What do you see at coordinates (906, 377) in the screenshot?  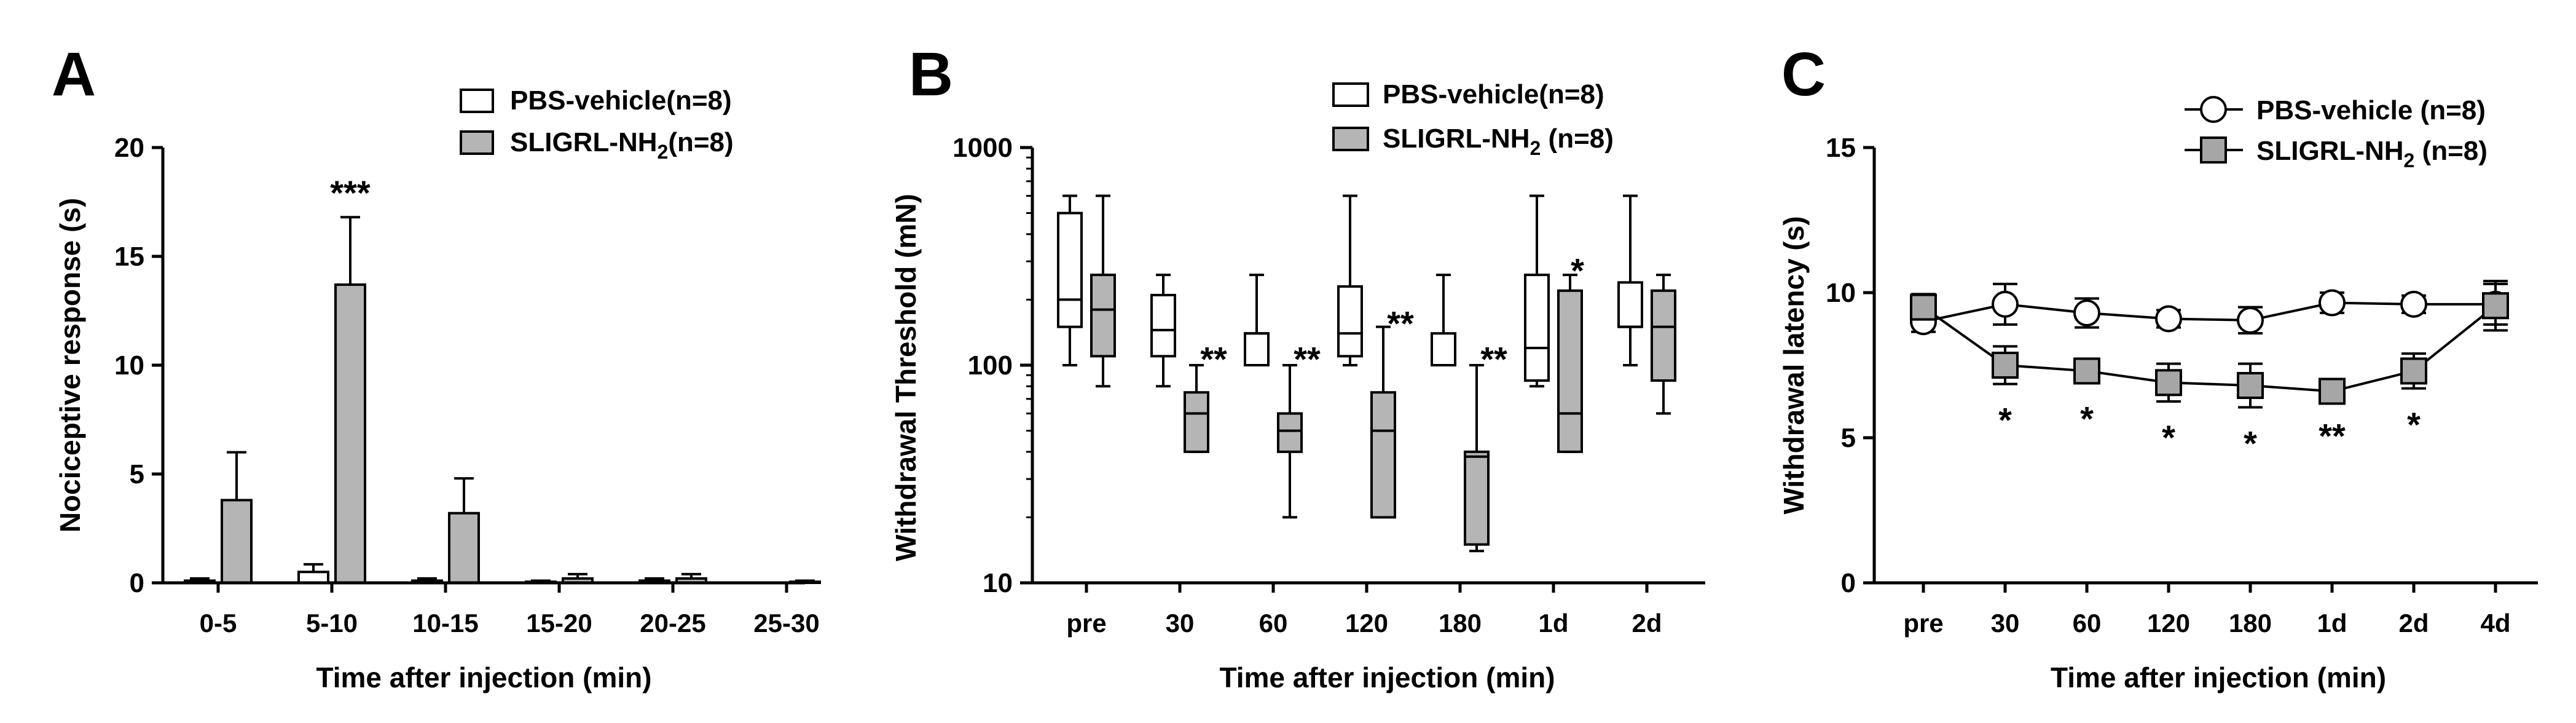 I see `y-axis-title: Withdrawal Threshold (mN)` at bounding box center [906, 377].